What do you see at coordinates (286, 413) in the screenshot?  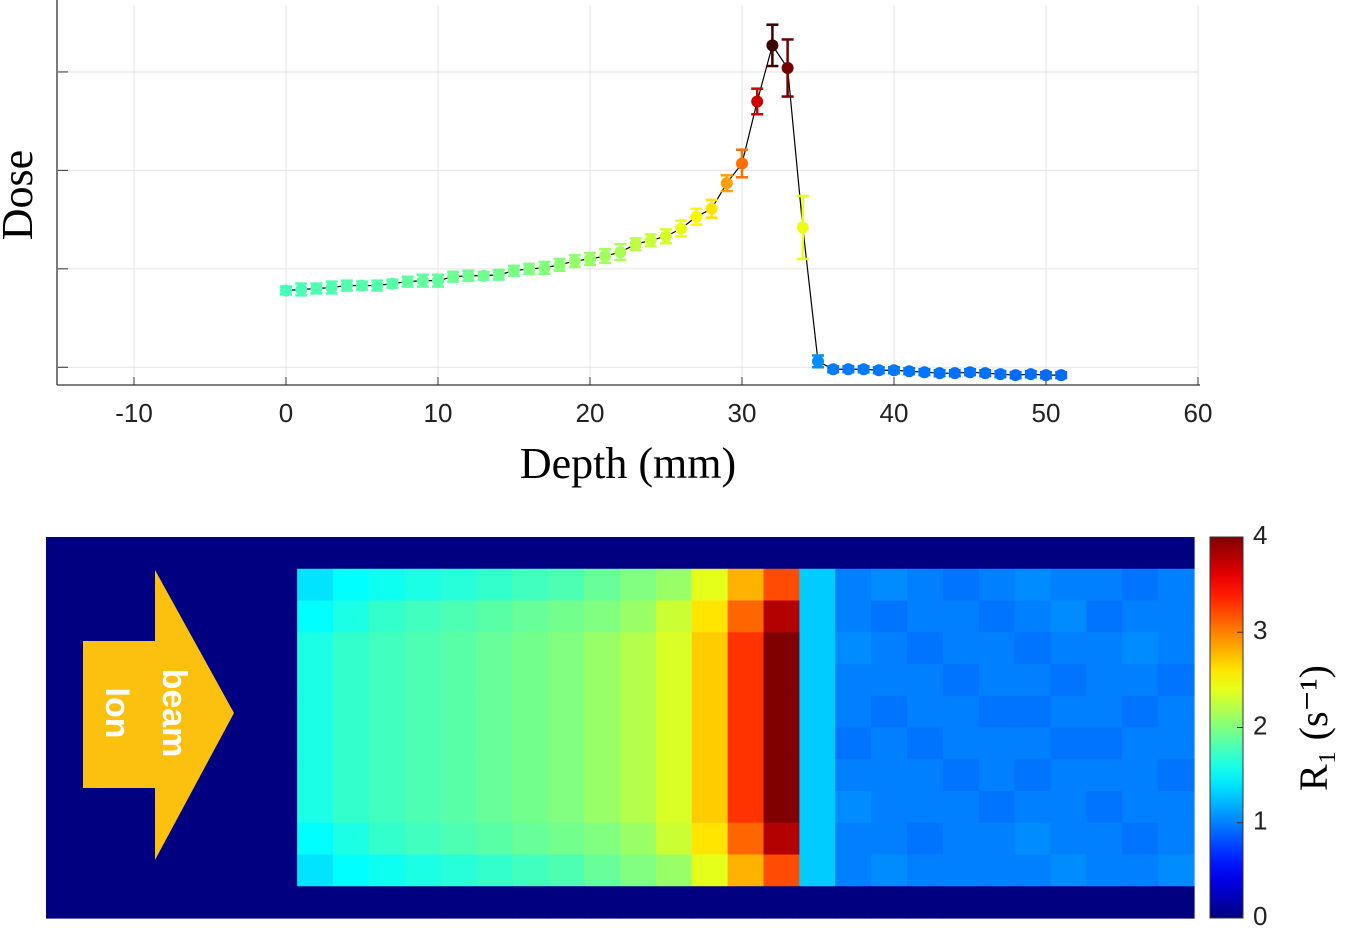 I see `x-tick-label: 0` at bounding box center [286, 413].